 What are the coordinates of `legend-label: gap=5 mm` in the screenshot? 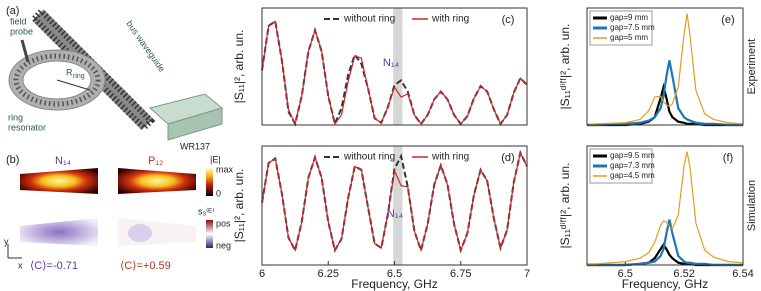 It's located at (629, 37).